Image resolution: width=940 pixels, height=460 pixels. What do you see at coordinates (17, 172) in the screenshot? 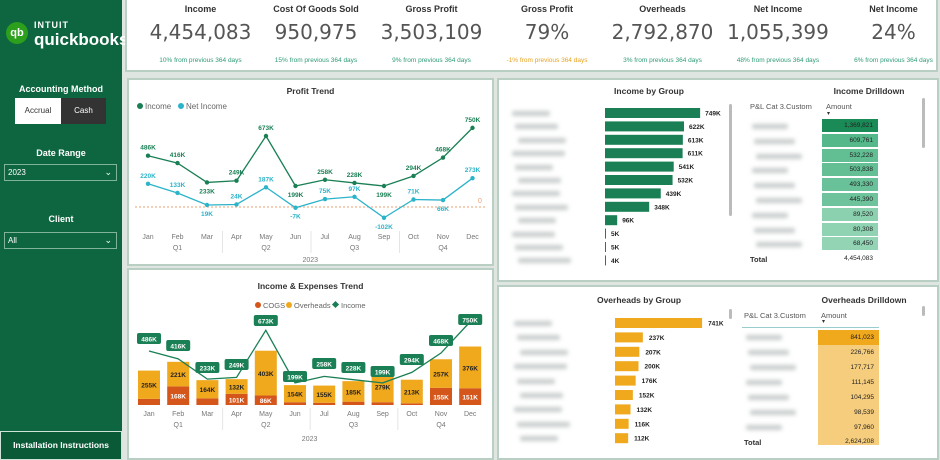
I see `date-range-value: 2023` at bounding box center [17, 172].